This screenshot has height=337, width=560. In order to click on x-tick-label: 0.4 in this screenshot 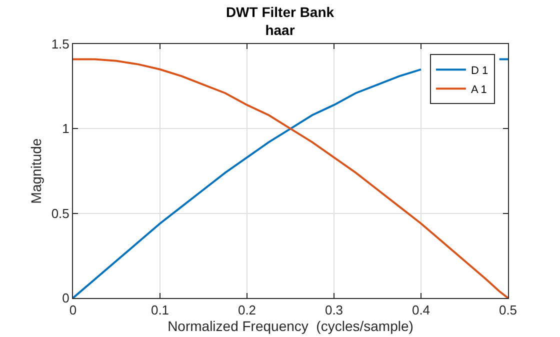, I will do `click(421, 310)`.